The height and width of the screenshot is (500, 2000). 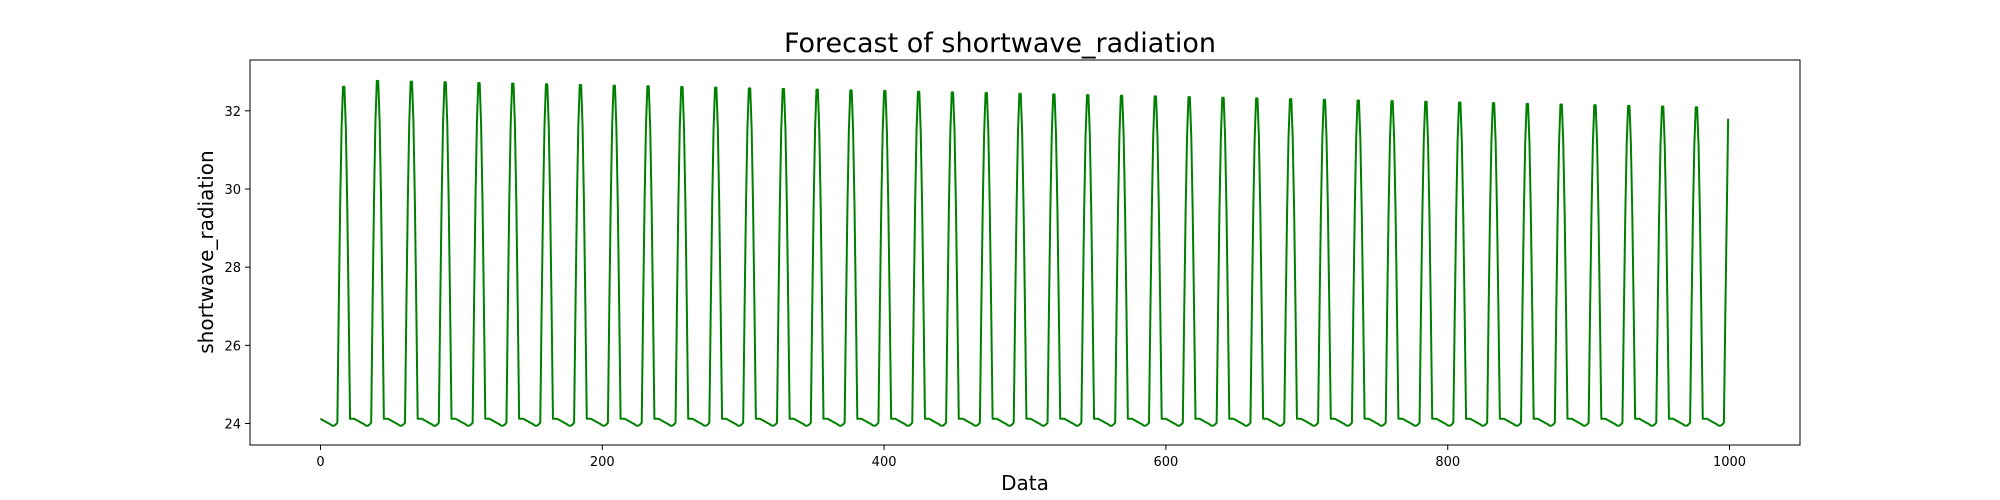 What do you see at coordinates (232, 346) in the screenshot?
I see `y-tick-label: 26` at bounding box center [232, 346].